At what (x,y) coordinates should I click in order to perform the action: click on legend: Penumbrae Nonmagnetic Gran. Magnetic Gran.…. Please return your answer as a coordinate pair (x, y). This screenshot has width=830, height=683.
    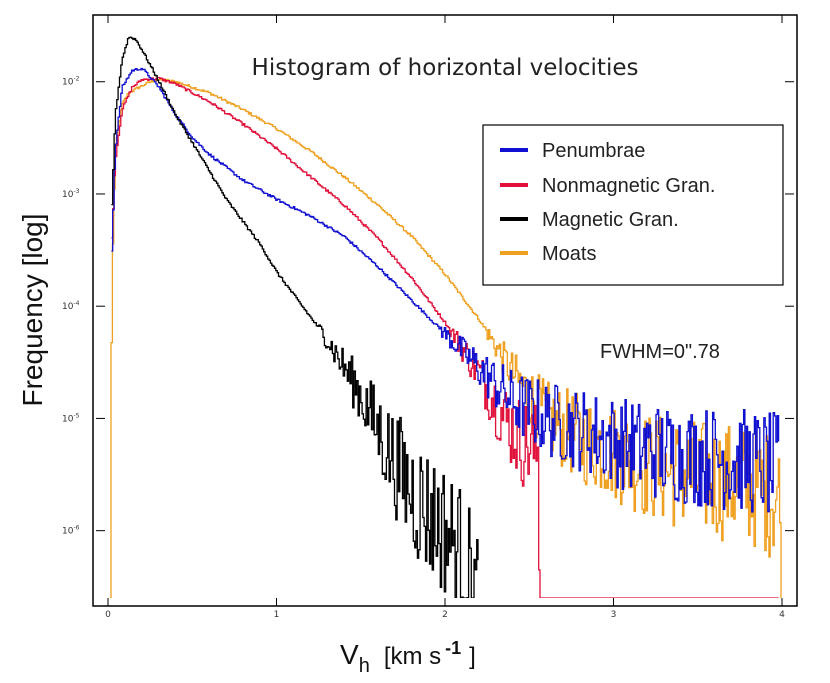
    Looking at the image, I should click on (633, 205).